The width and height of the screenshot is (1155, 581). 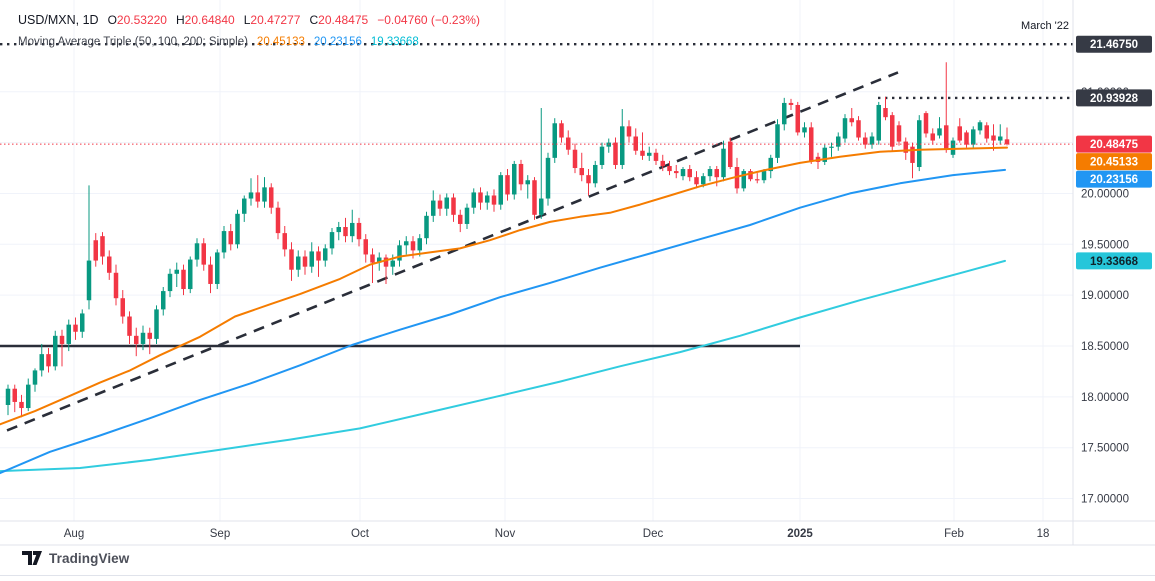 I want to click on symbol-title: USD/MXN, 1D, so click(x=58, y=20).